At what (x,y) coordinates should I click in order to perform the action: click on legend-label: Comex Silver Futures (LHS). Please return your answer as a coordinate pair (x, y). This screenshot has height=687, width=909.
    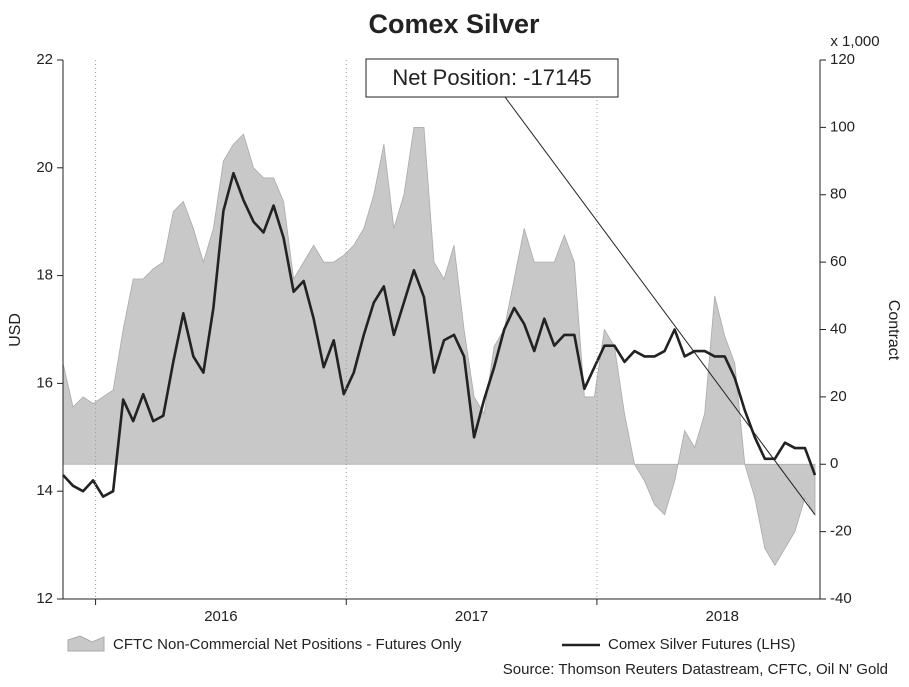
    Looking at the image, I should click on (702, 644).